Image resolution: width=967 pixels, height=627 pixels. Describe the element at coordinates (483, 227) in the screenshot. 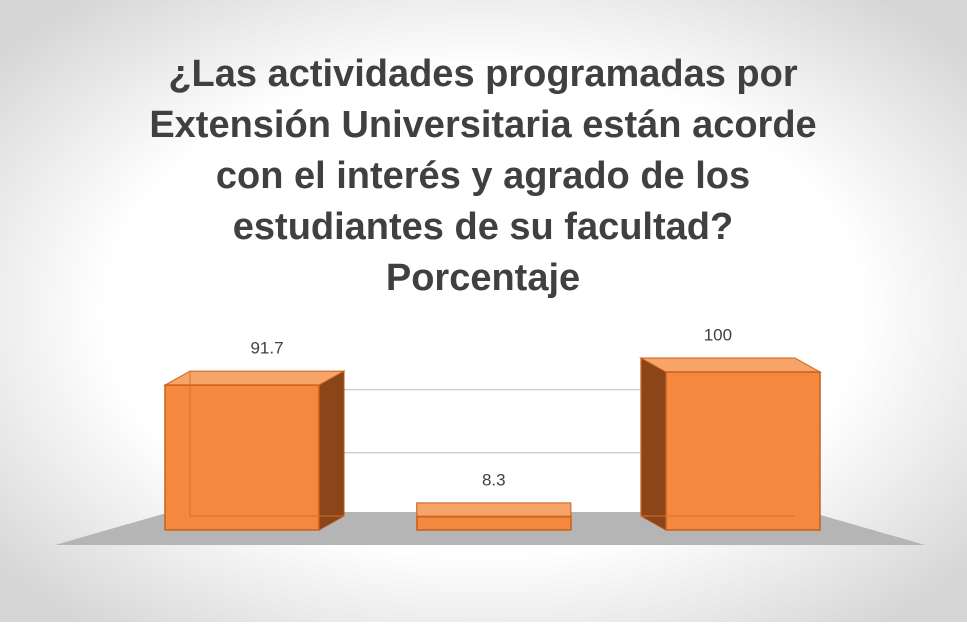

I see `chart-title: estudiantes de su facultad?` at that location.